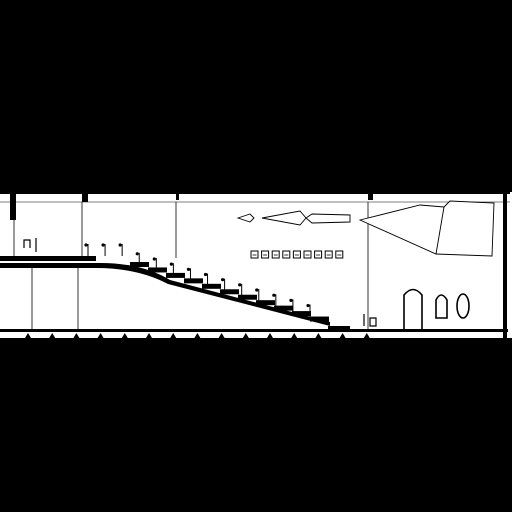 This screenshot has width=512, height=512. What do you see at coordinates (245, 218) in the screenshot?
I see `small-arrowhead` at bounding box center [245, 218].